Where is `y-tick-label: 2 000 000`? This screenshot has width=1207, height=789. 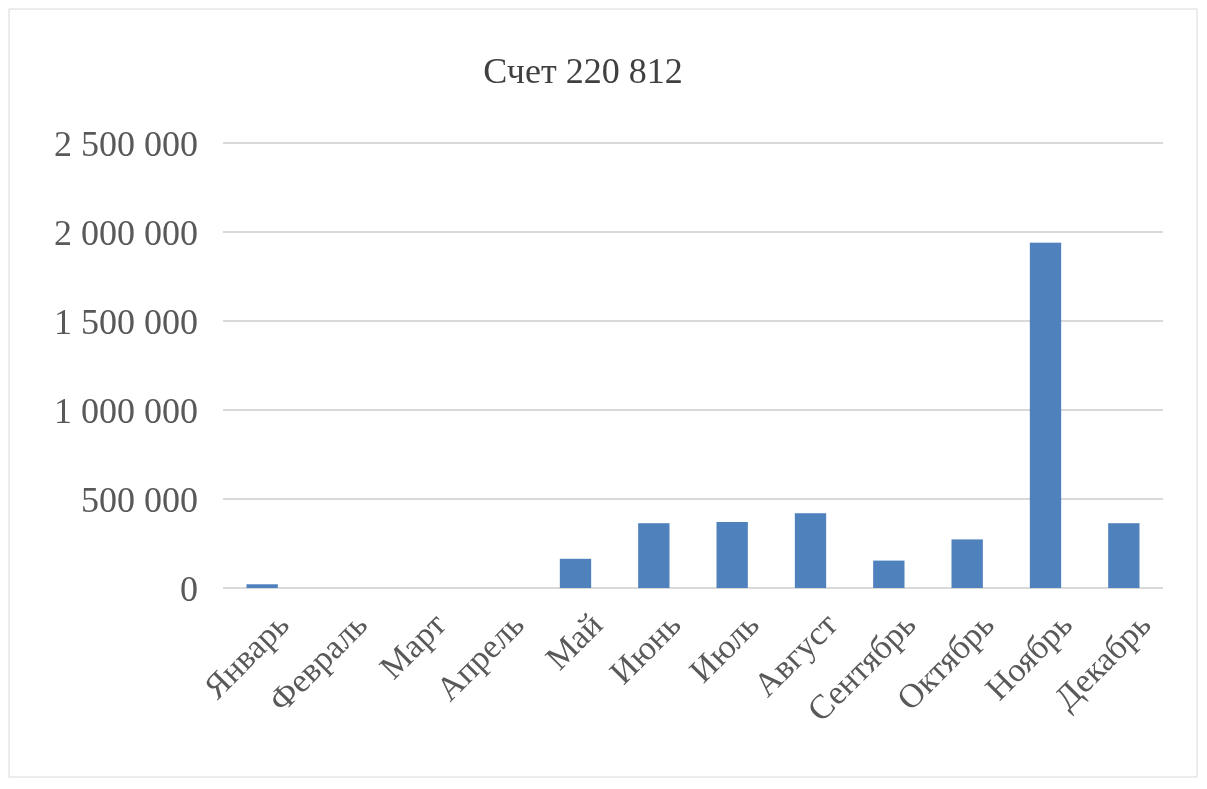
y-tick-label: 2 000 000 is located at coordinates (126, 232).